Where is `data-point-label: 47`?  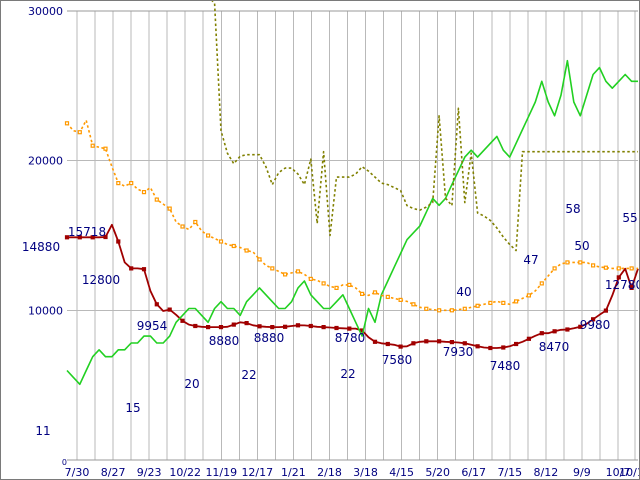 data-point-label: 47 is located at coordinates (530, 260).